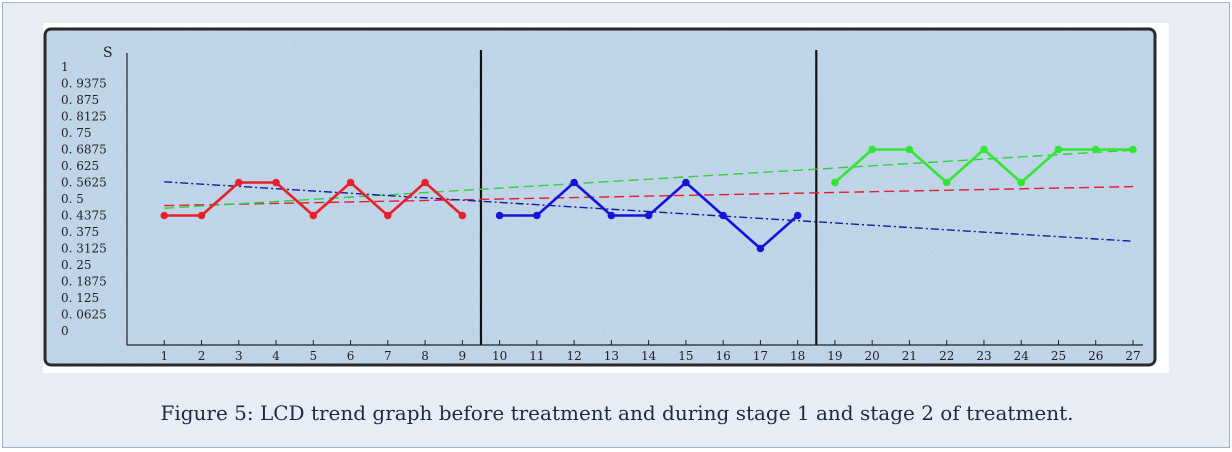 Image resolution: width=1232 pixels, height=452 pixels. I want to click on x-tick-label: 3, so click(239, 356).